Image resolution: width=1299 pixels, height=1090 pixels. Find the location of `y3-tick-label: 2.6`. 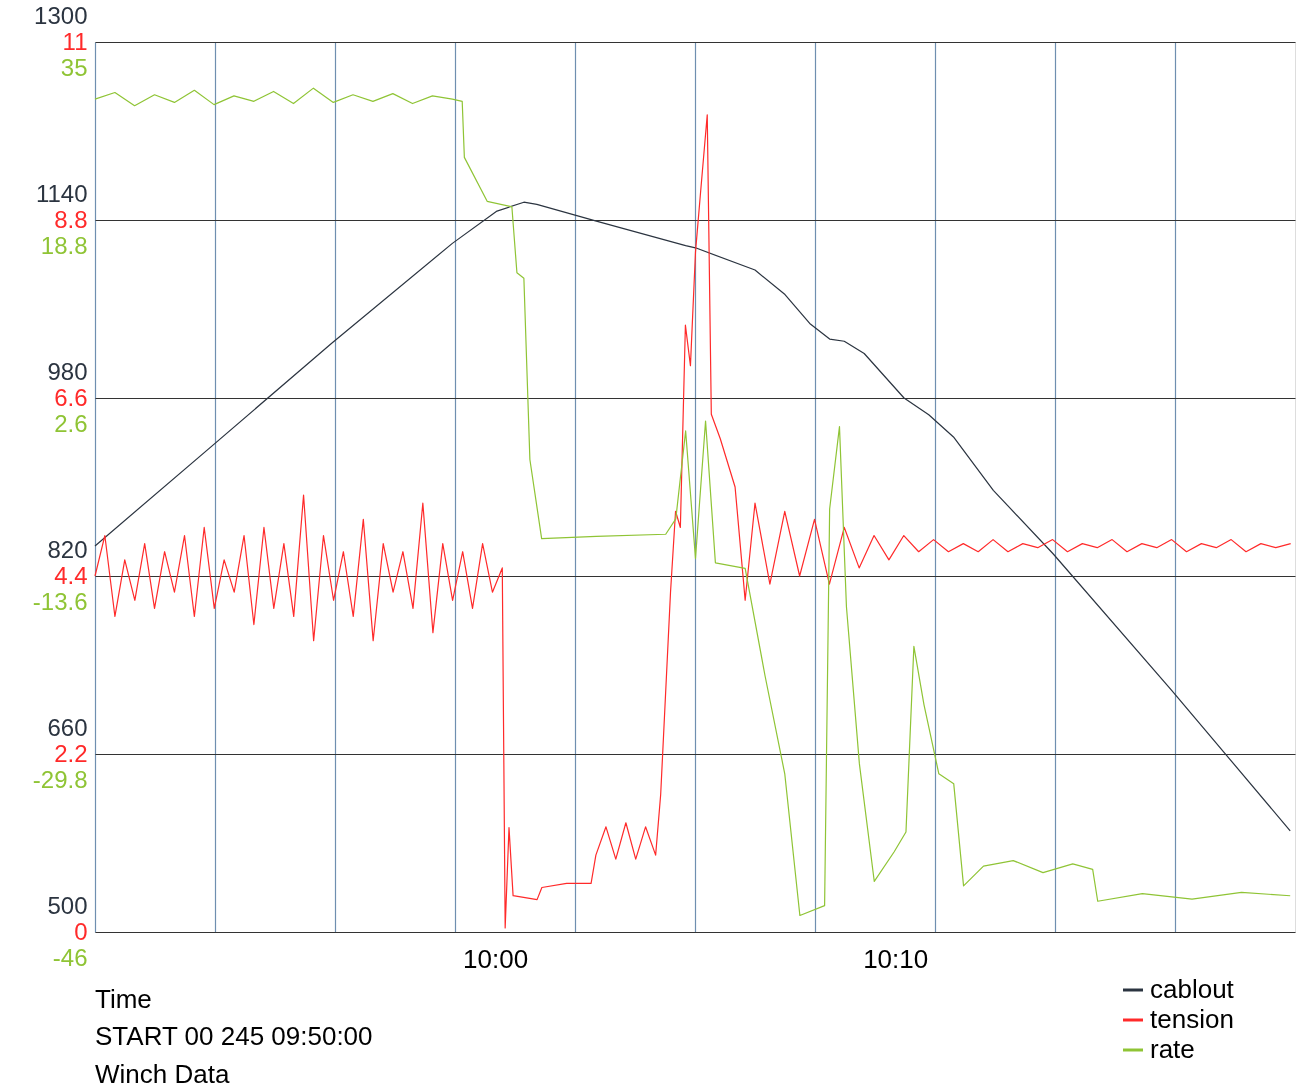

y3-tick-label: 2.6 is located at coordinates (71, 423).